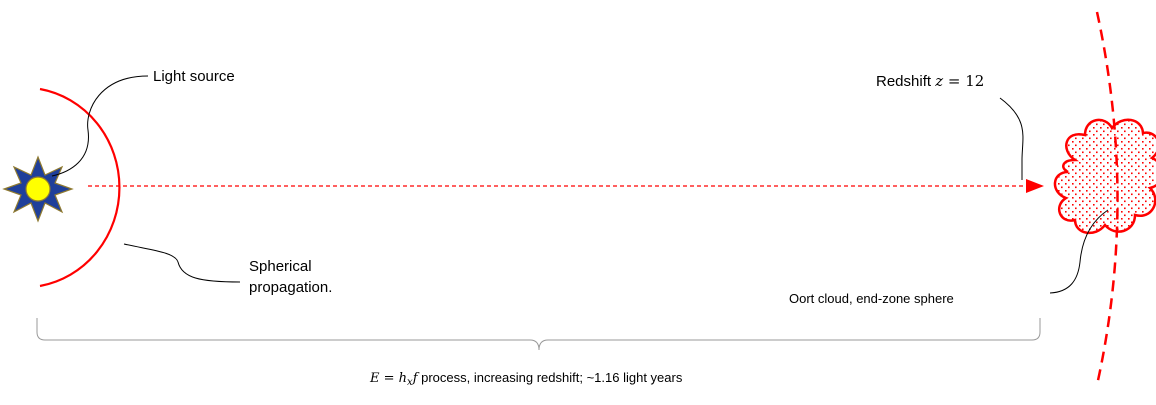  Describe the element at coordinates (100, 126) in the screenshot. I see `leader-light-source` at that location.